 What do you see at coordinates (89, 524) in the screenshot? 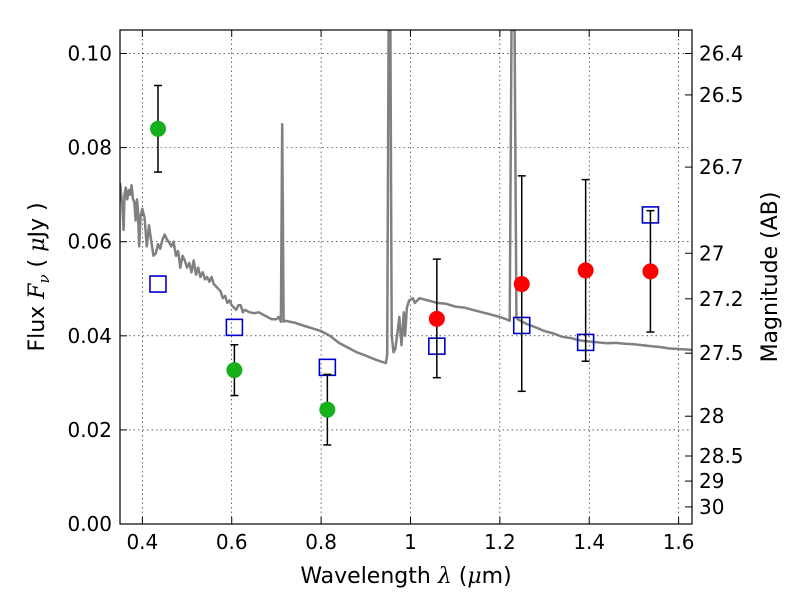
I see `y-tick-label: 0.00` at bounding box center [89, 524].